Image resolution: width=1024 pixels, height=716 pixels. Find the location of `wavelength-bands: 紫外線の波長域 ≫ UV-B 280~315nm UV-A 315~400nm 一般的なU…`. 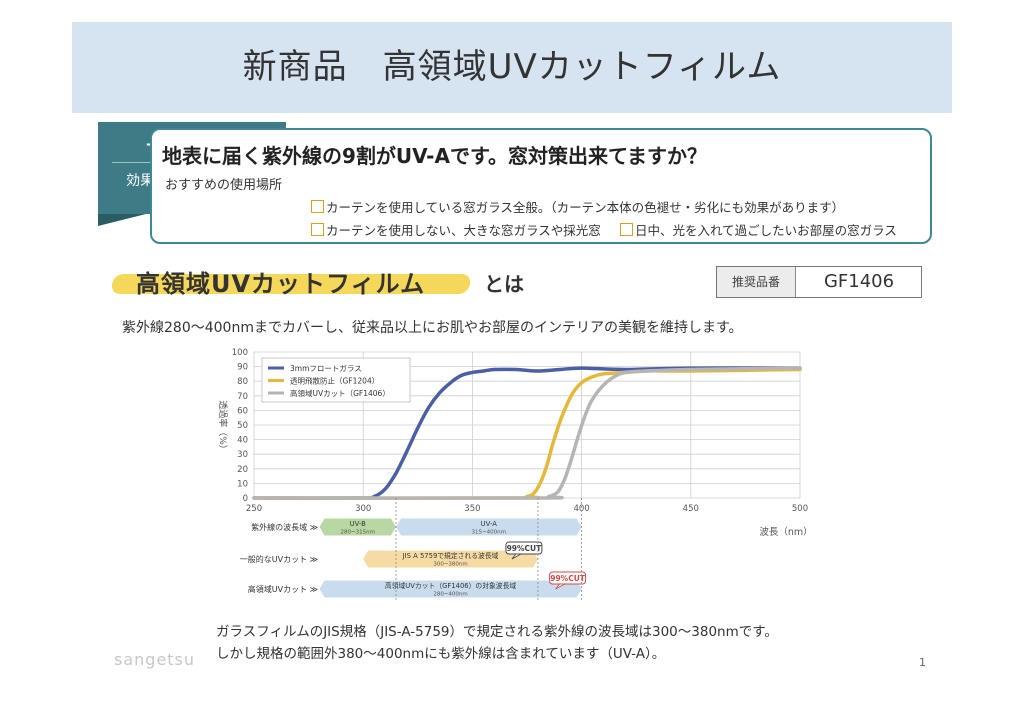

wavelength-bands: 紫外線の波長域 ≫ UV-B 280~315nm UV-A 315~400nm 一般的なU… is located at coordinates (413, 549).